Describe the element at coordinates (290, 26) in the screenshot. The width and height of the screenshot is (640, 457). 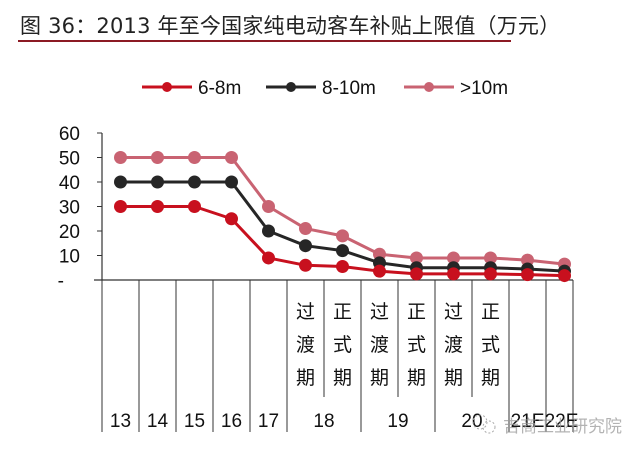
I see `chart-title: 图 36：2013 年至今国家纯电动客车补贴上限值（万元）` at that location.